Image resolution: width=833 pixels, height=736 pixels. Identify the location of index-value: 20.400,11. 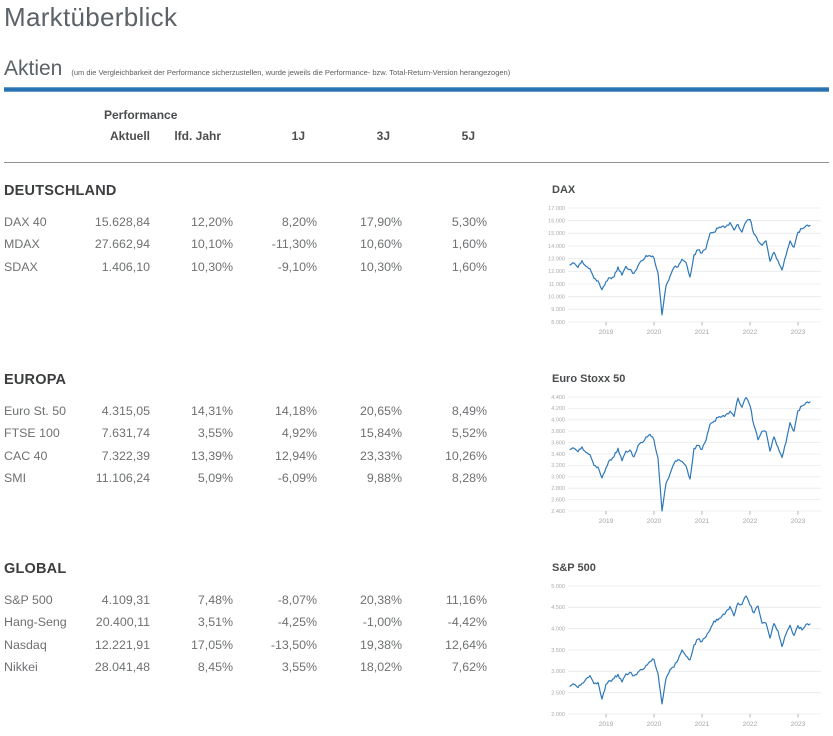
(122, 622).